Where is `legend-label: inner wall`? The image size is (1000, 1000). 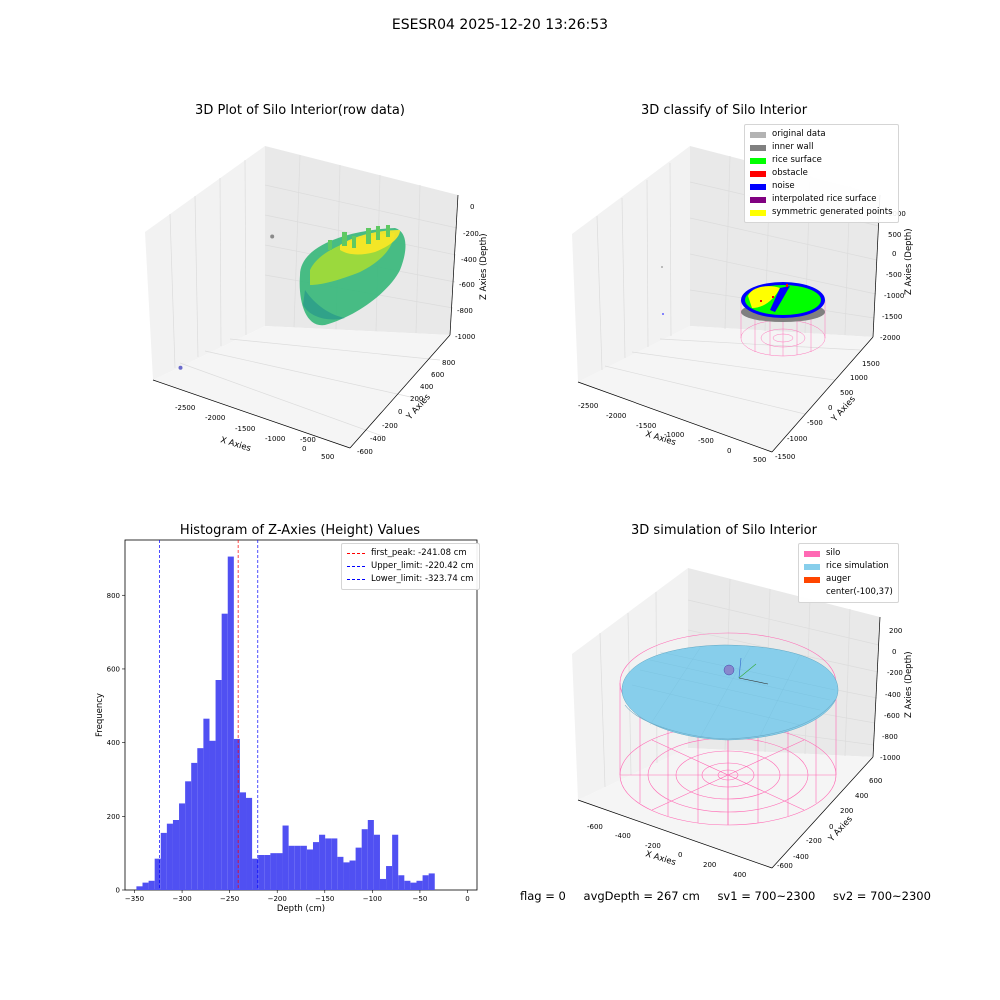 legend-label: inner wall is located at coordinates (793, 147).